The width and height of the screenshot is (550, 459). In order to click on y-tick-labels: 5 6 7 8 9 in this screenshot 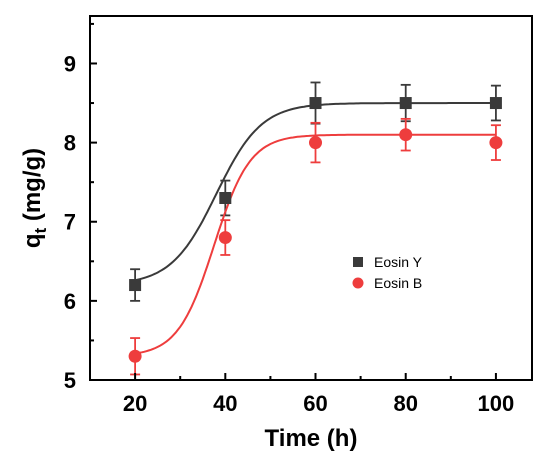, I will do `click(70, 222)`.